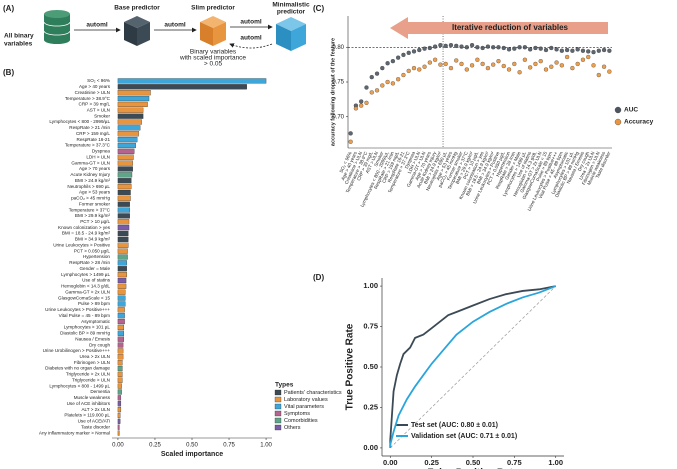 Image resolution: width=677 pixels, height=469 pixels. I want to click on y-tick-label: Pulse > 89 bpm, so click(94, 303).